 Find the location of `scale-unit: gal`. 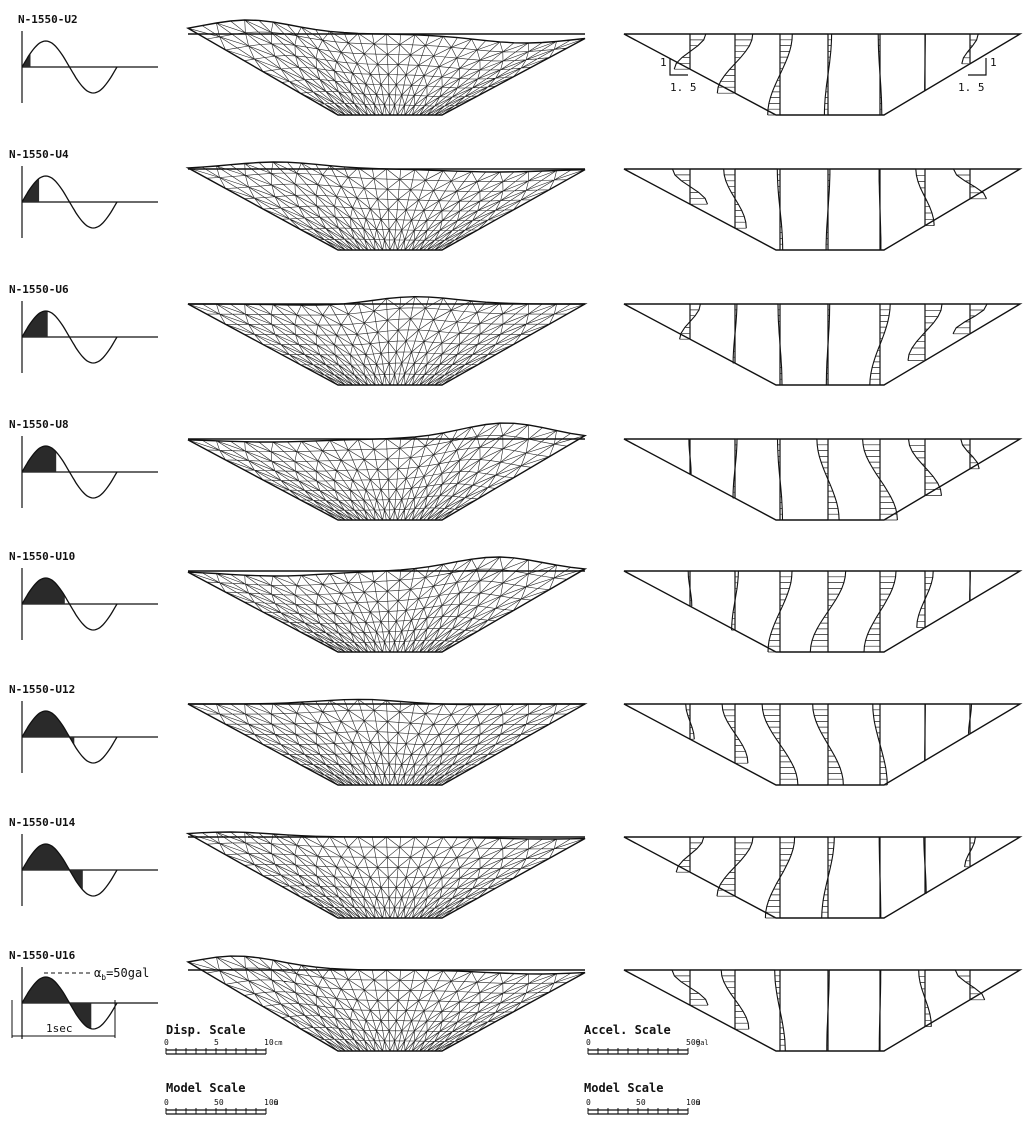

scale-unit: gal is located at coordinates (702, 1043).